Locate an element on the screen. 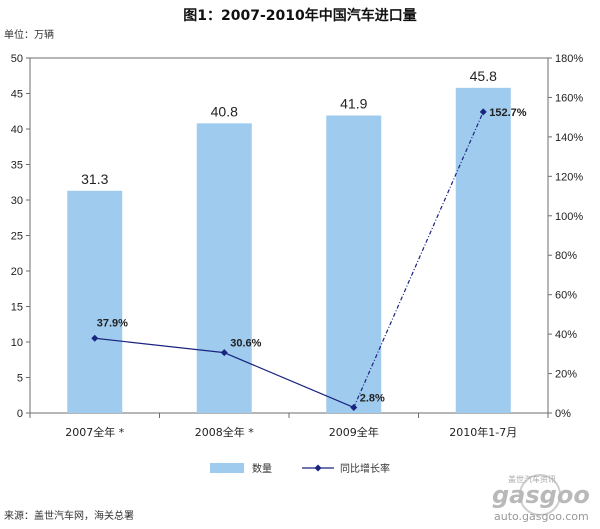 Image resolution: width=600 pixels, height=529 pixels. bar-value-label: 40.8 is located at coordinates (224, 111).